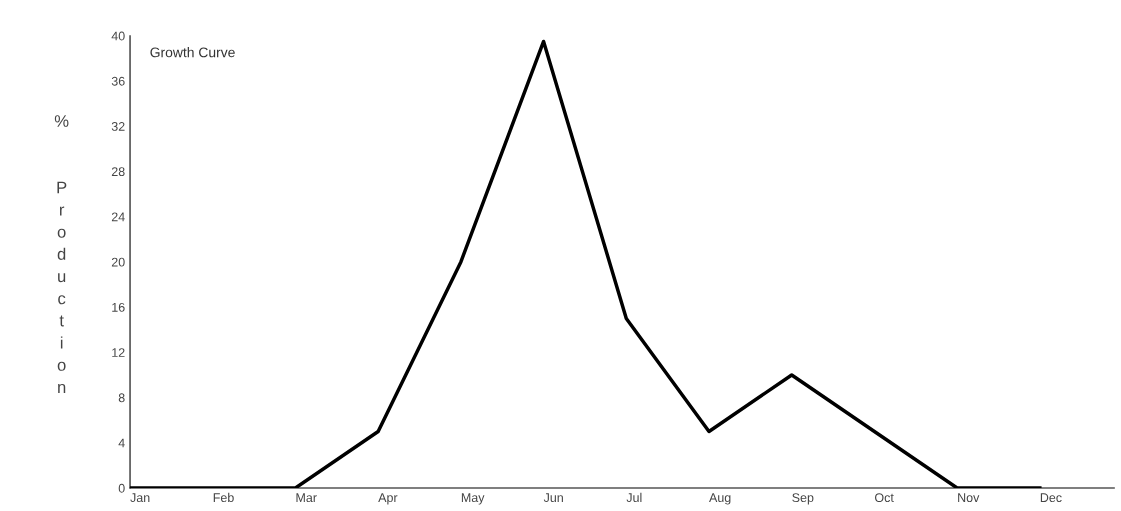  Describe the element at coordinates (969, 498) in the screenshot. I see `x-tick-label: Nov` at that location.